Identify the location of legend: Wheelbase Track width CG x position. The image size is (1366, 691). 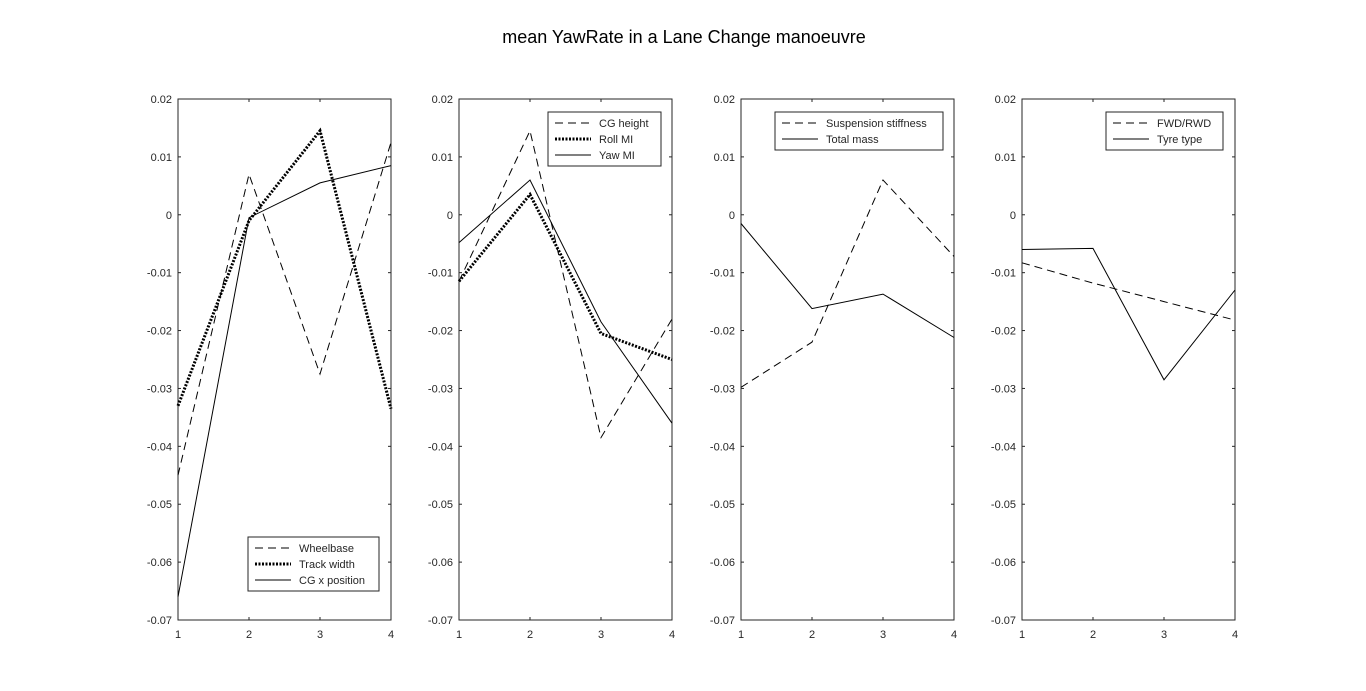
(313, 564).